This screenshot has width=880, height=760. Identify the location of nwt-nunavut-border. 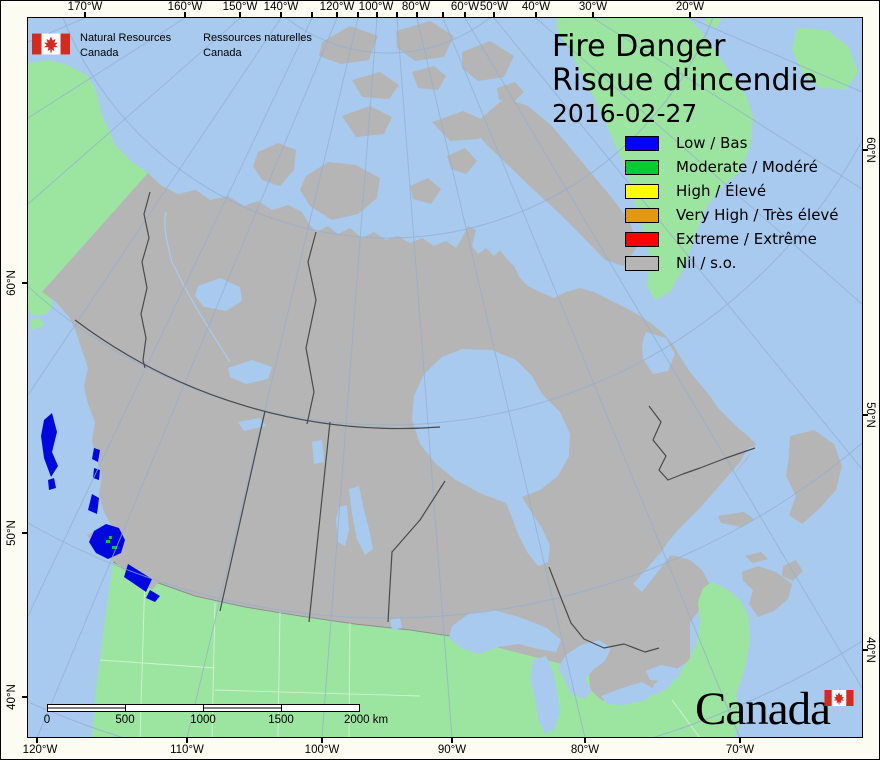
(311, 328).